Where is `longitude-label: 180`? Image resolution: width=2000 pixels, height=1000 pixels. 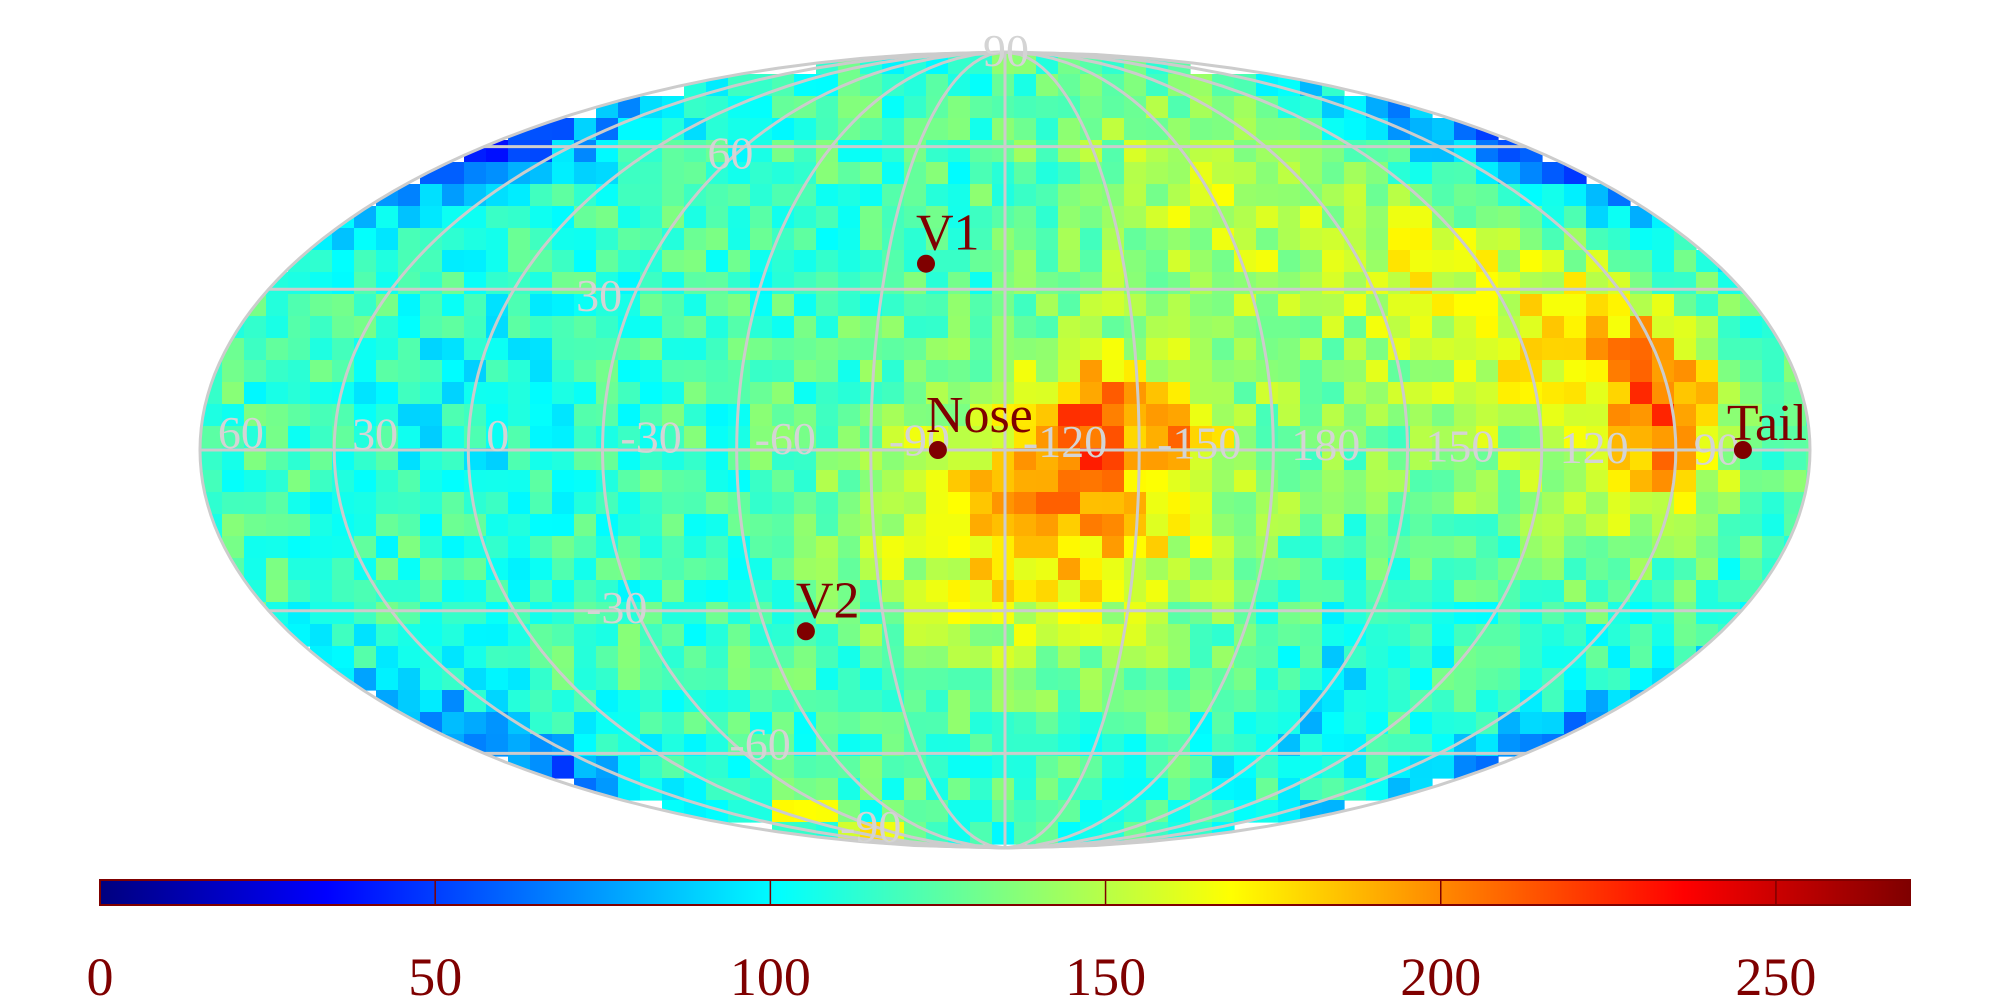
longitude-label: 180 is located at coordinates (1325, 444).